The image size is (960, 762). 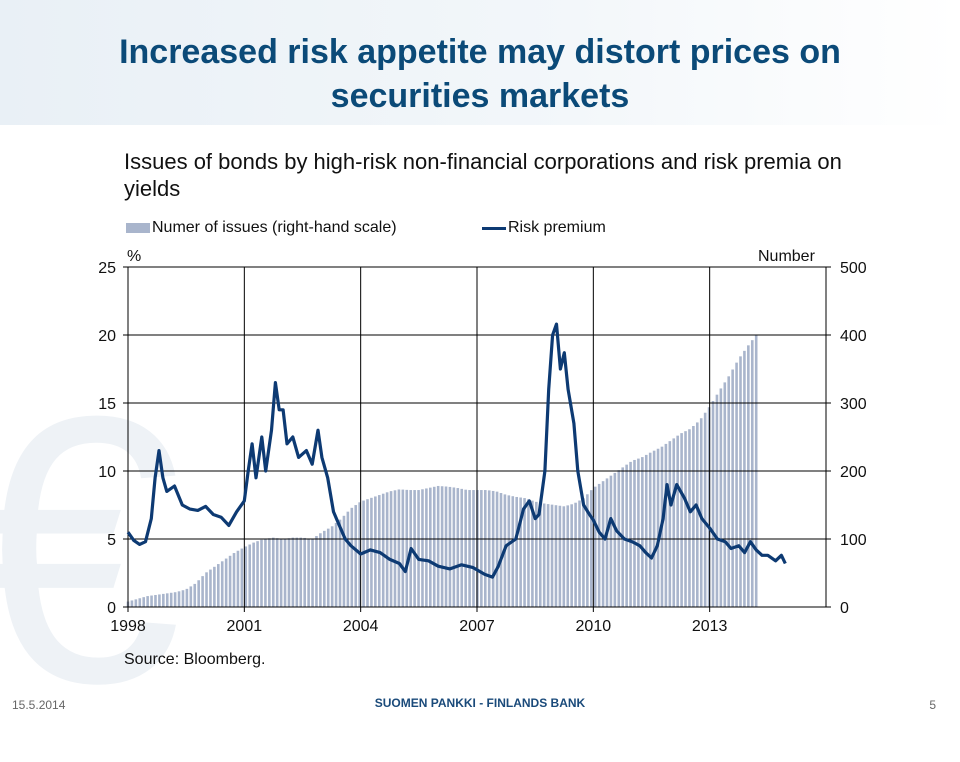 I want to click on legend-item-risk-premium: Risk premium, so click(x=544, y=228).